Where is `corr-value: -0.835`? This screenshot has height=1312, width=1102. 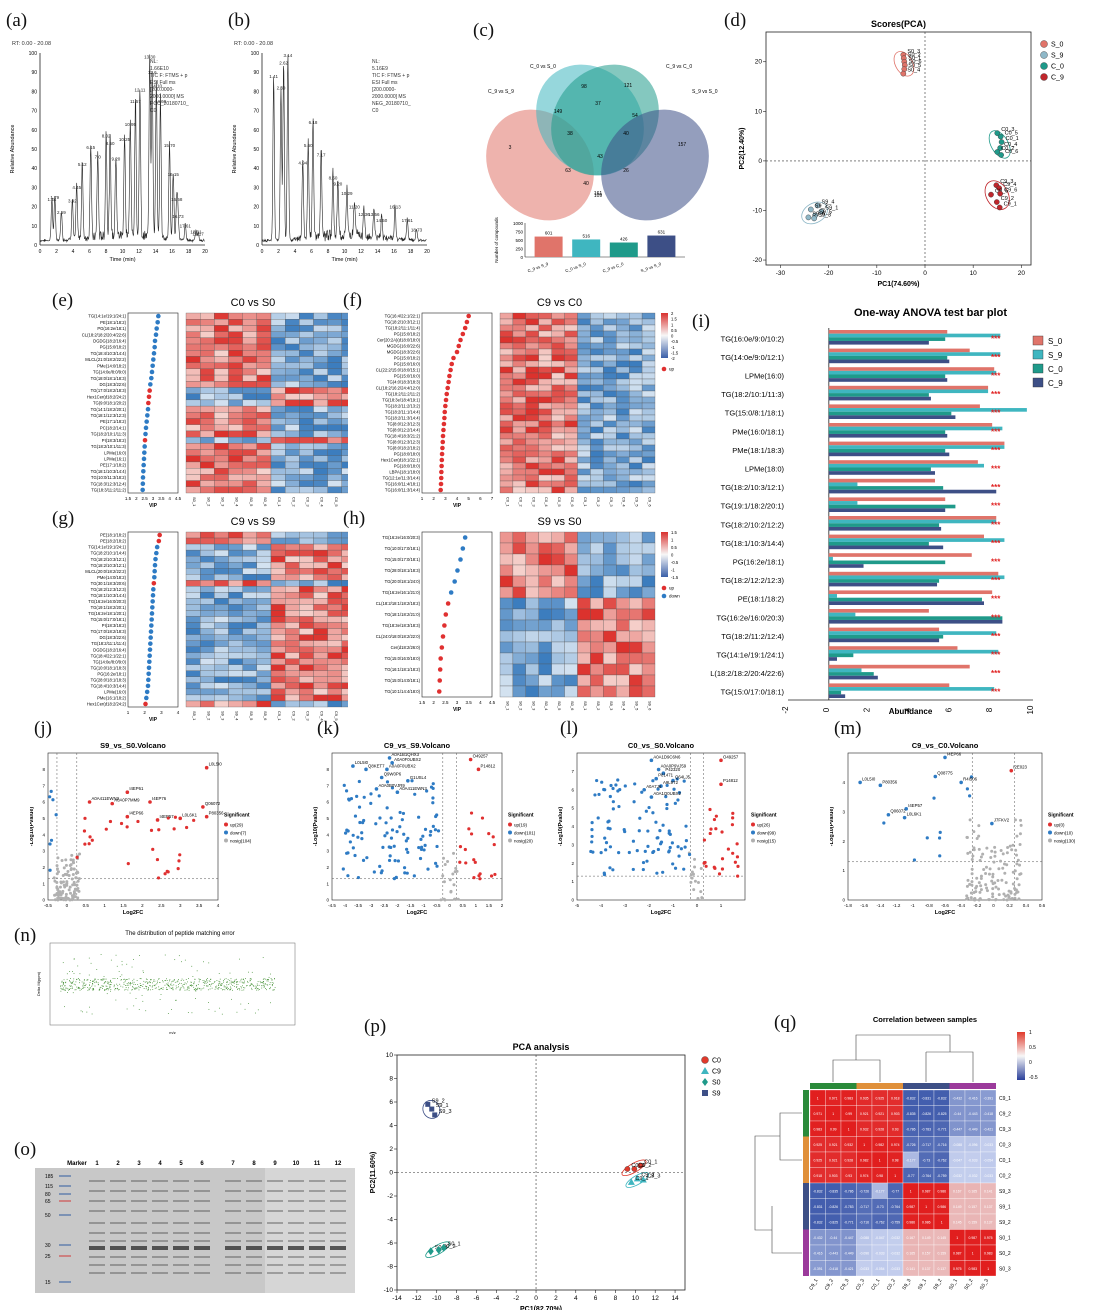 corr-value: -0.835 is located at coordinates (911, 1114).